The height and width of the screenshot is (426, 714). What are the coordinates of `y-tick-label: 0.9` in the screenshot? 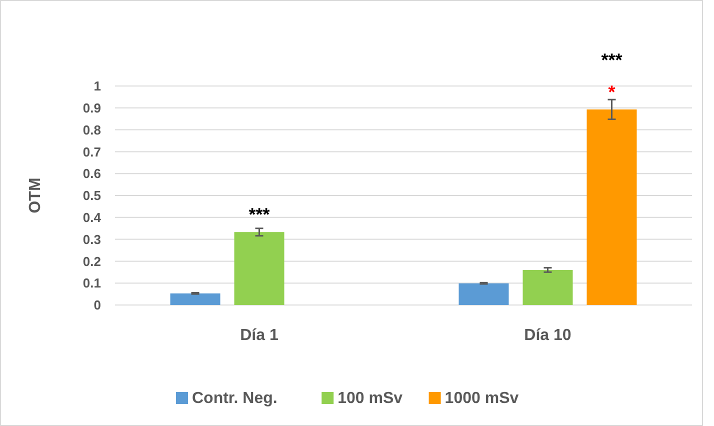 It's located at (91, 108).